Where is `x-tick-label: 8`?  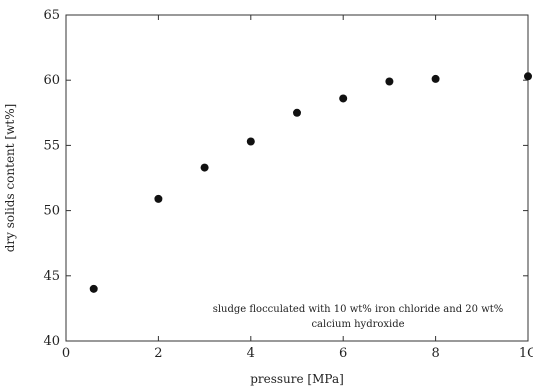
x-tick-label: 8 is located at coordinates (435, 353).